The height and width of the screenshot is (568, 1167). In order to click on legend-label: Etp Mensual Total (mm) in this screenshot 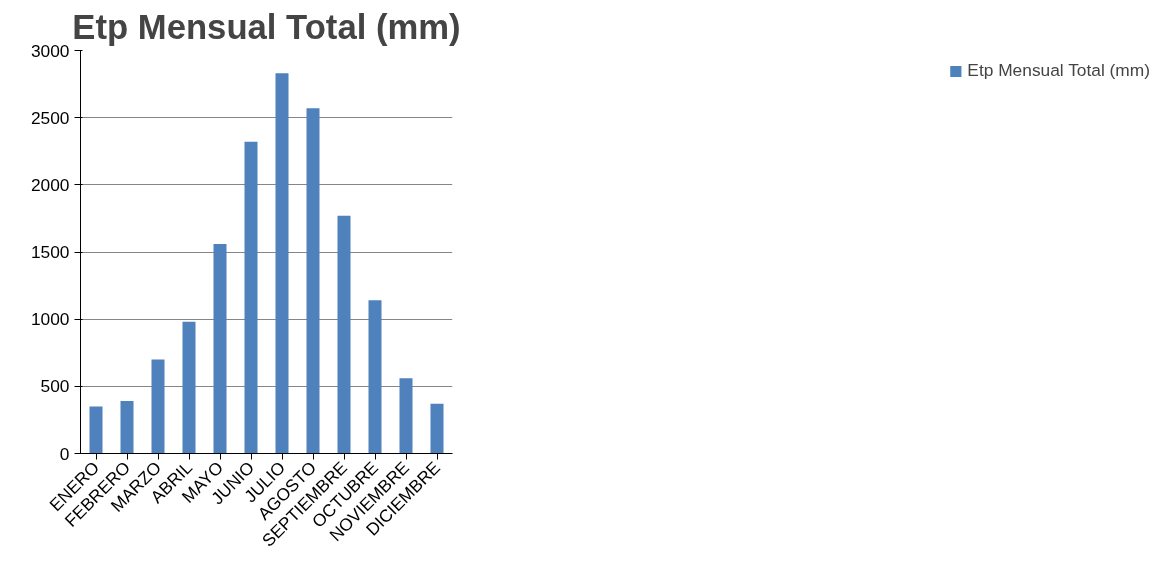, I will do `click(1058, 70)`.